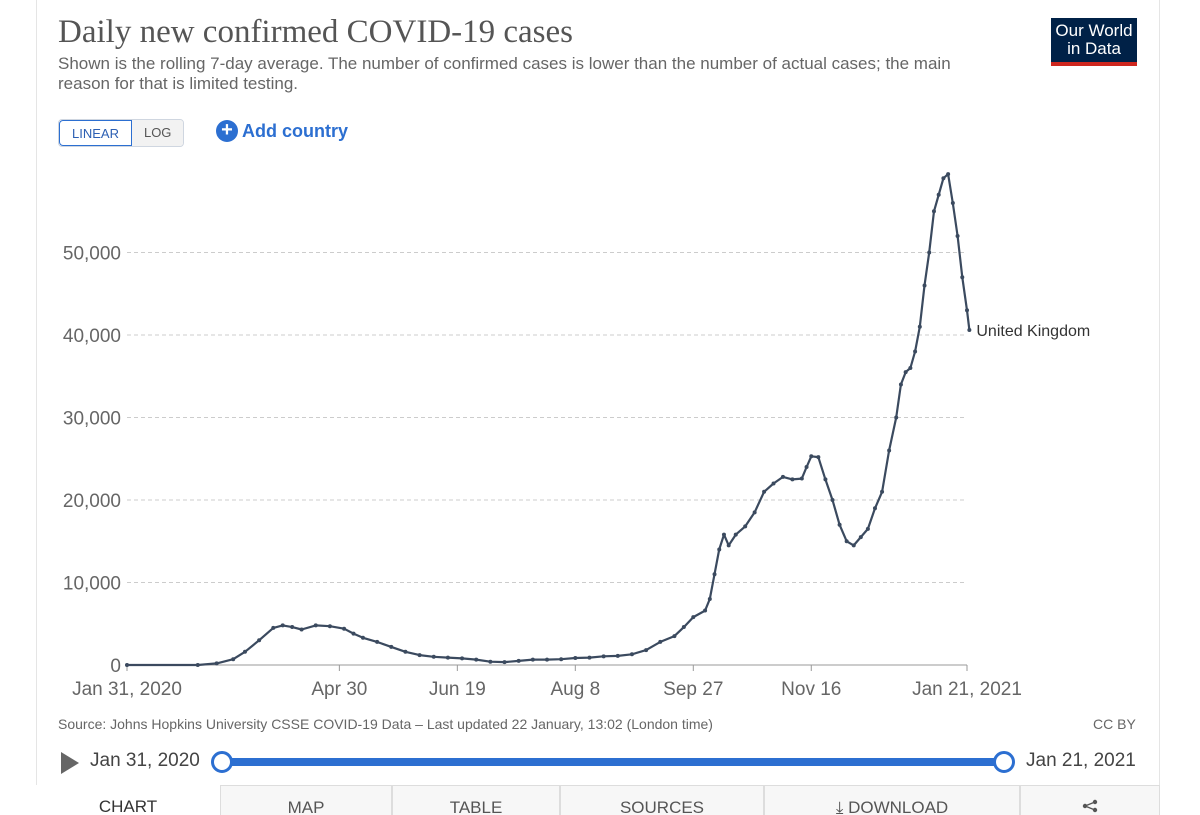 The height and width of the screenshot is (815, 1200). I want to click on y-tick-label: 50,000, so click(92, 254).